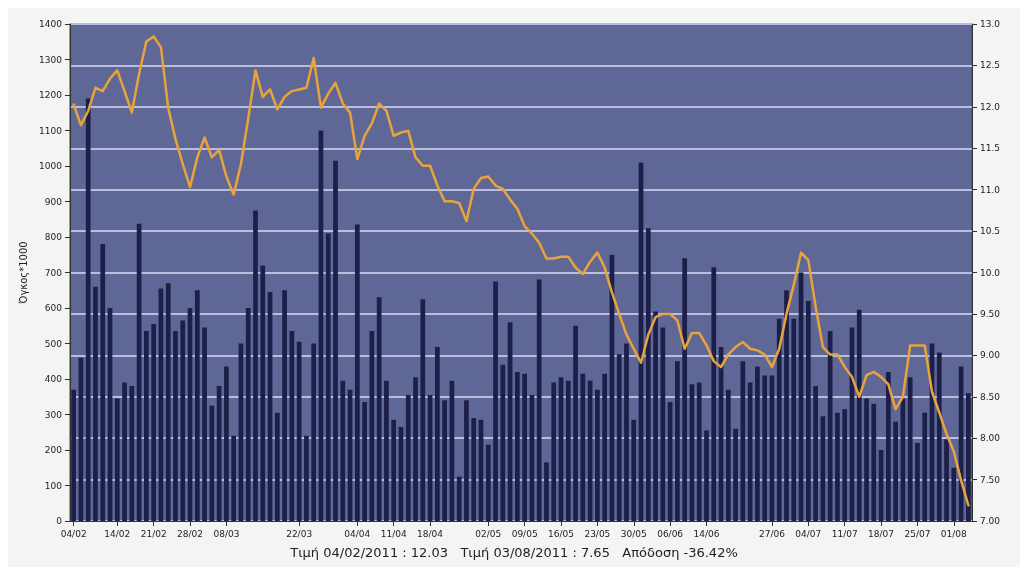 The image size is (1028, 575). What do you see at coordinates (772, 533) in the screenshot?
I see `x-tick-label: 27/06` at bounding box center [772, 533].